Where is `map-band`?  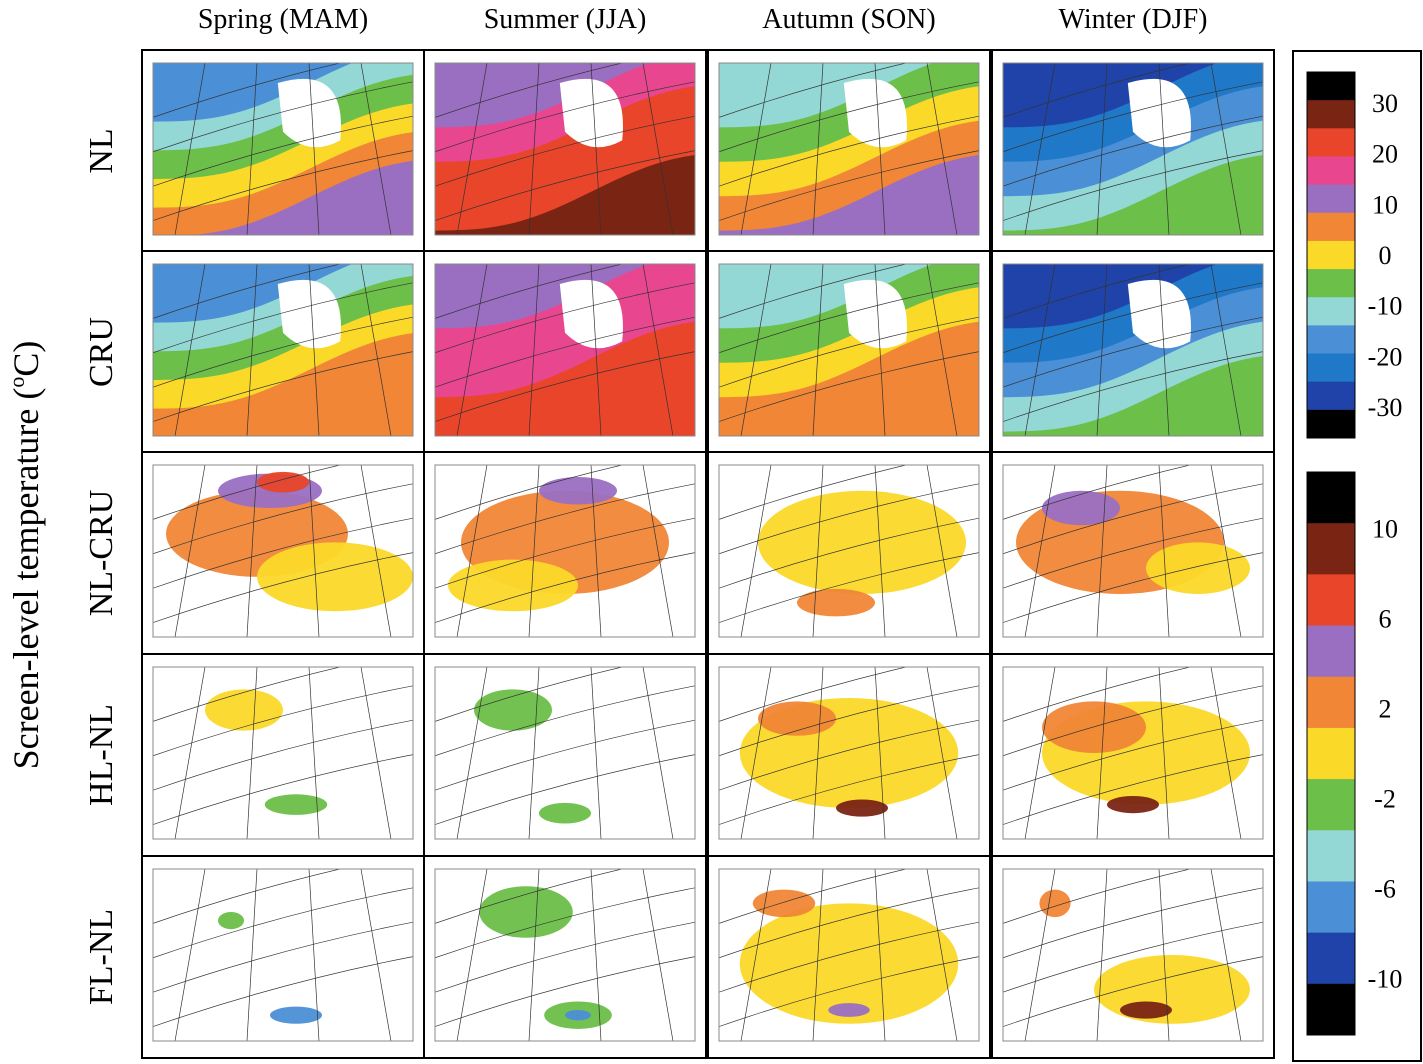
map-band is located at coordinates (1133, 194).